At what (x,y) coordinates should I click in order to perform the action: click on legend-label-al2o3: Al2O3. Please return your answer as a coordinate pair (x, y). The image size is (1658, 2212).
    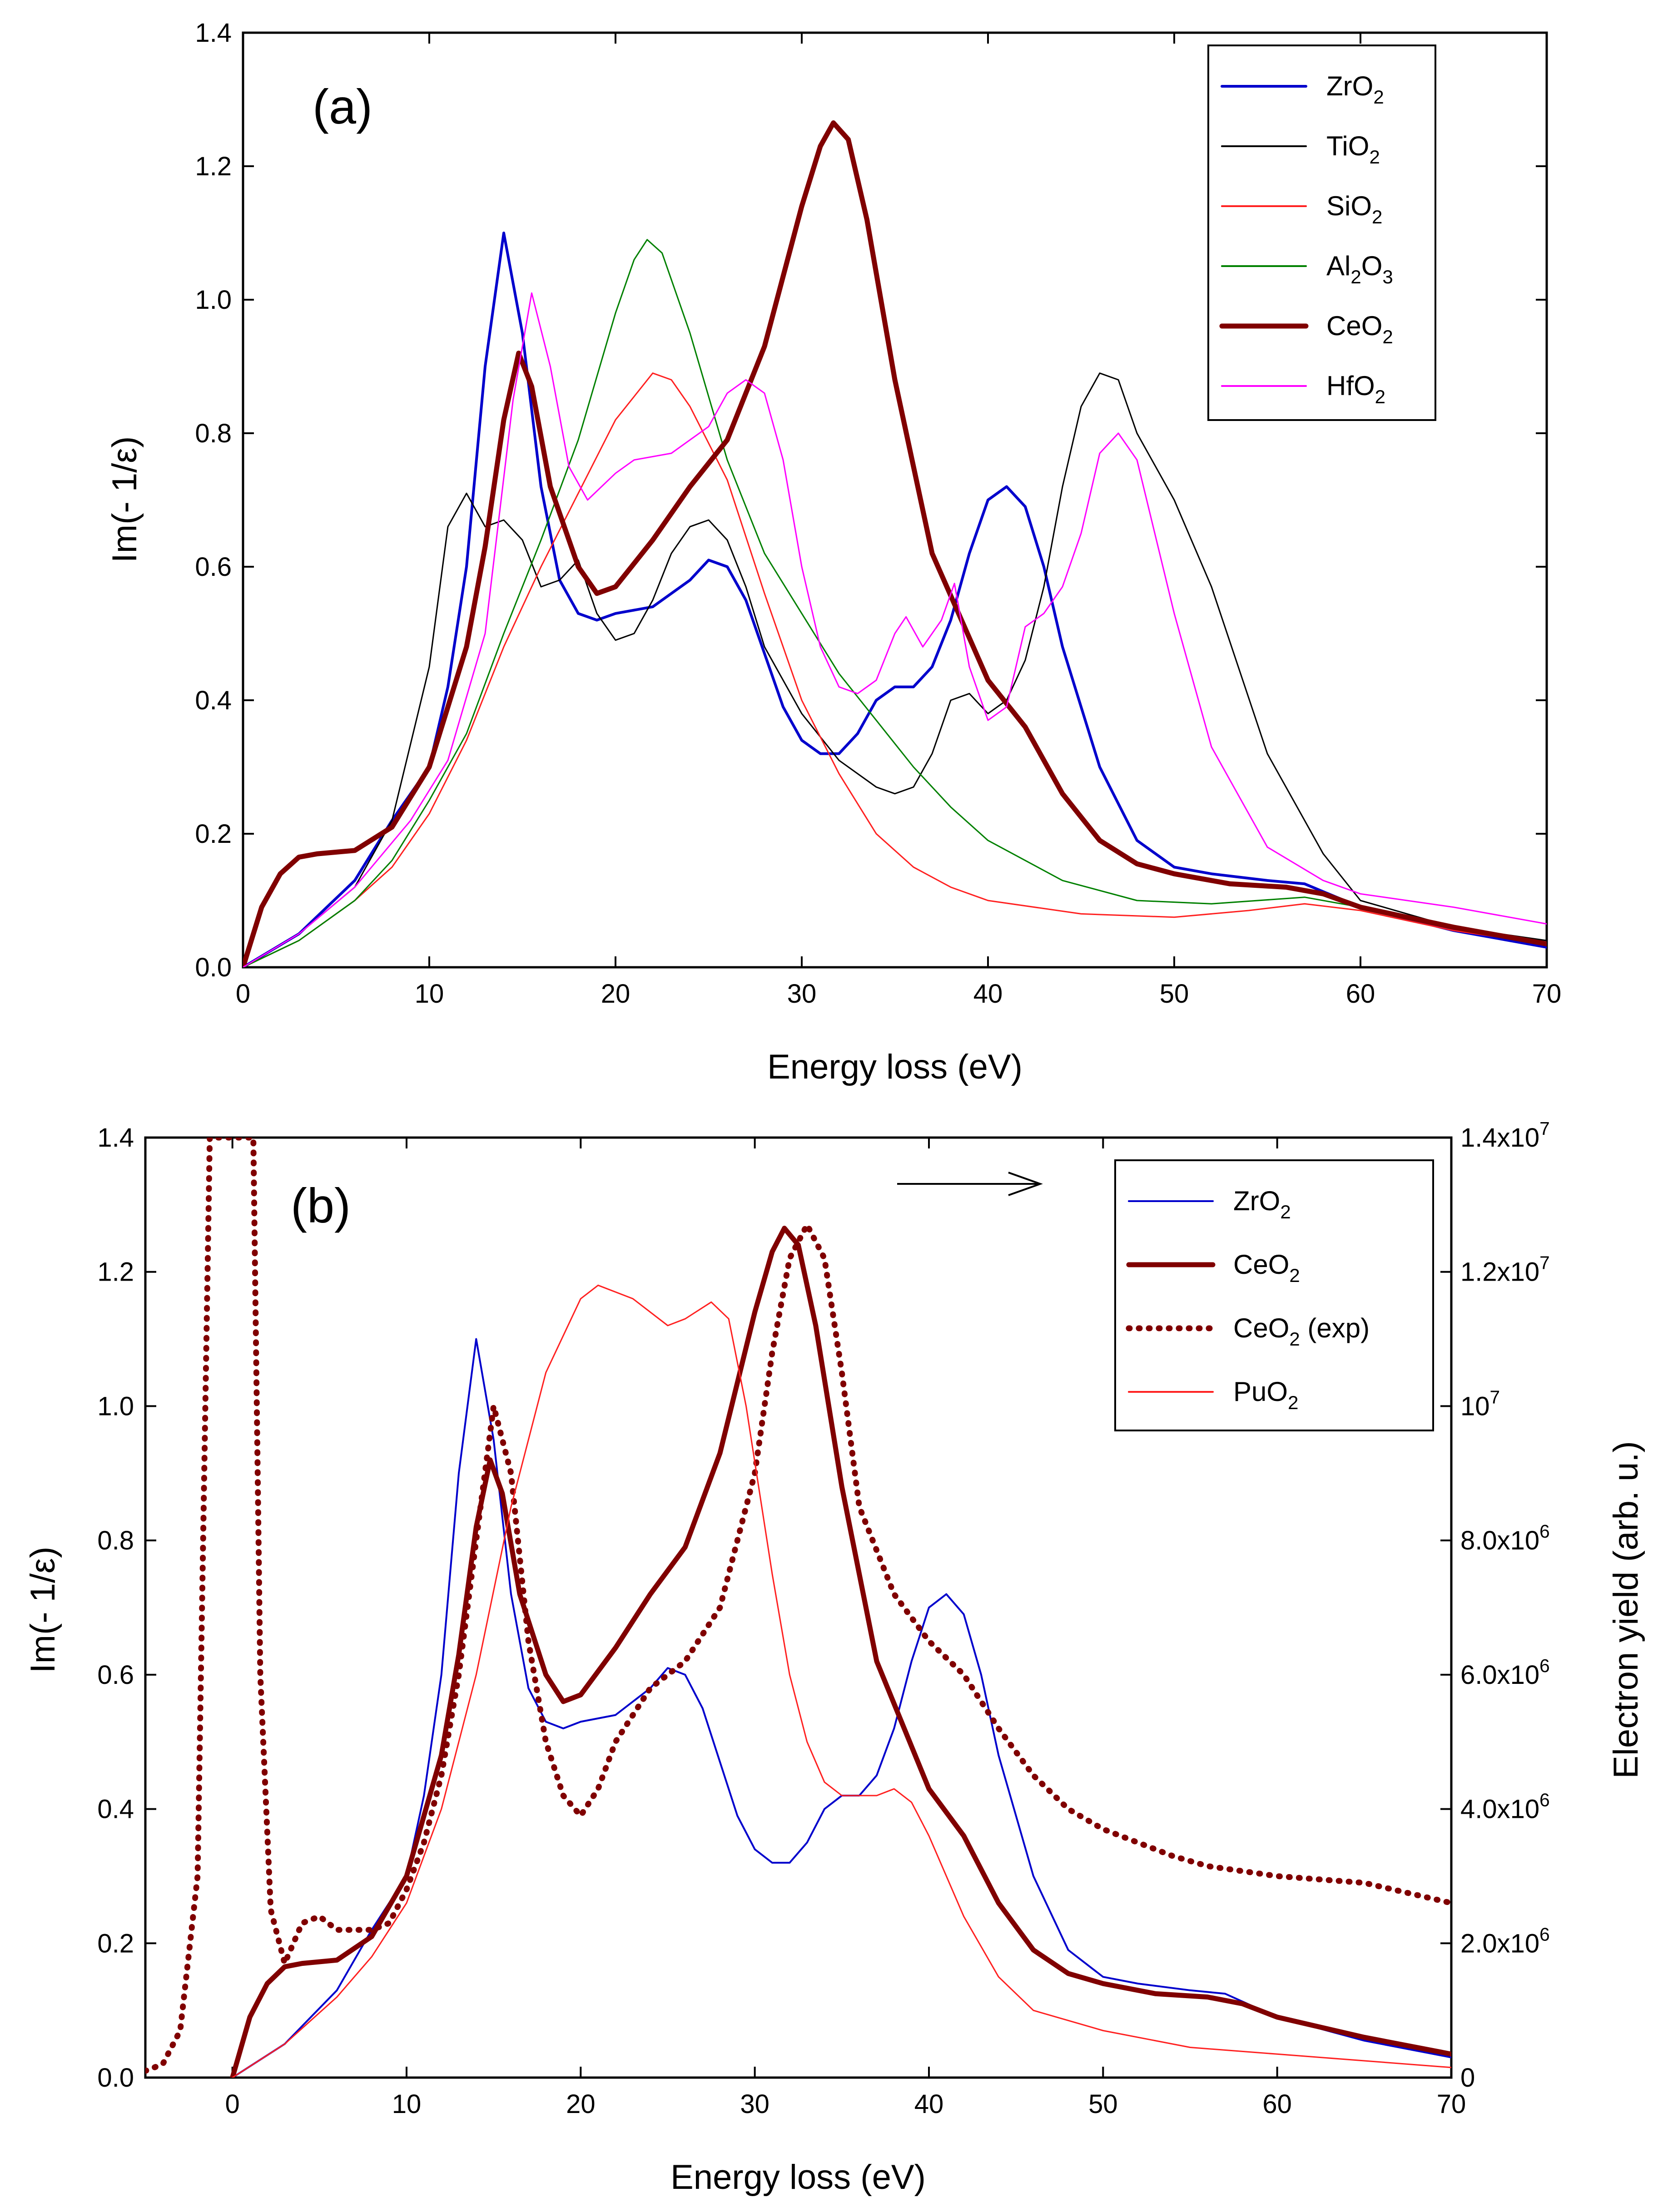
    Looking at the image, I should click on (1359, 269).